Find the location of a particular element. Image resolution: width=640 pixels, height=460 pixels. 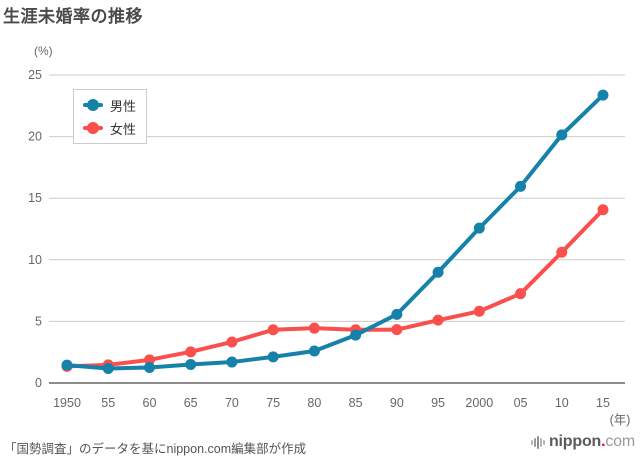

y-tick-label: 0 is located at coordinates (38, 383).